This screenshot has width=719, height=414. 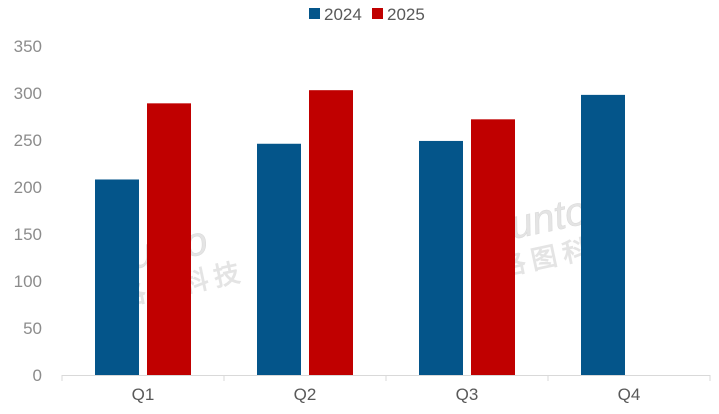 What do you see at coordinates (305, 394) in the screenshot?
I see `x-tick-label: Q2` at bounding box center [305, 394].